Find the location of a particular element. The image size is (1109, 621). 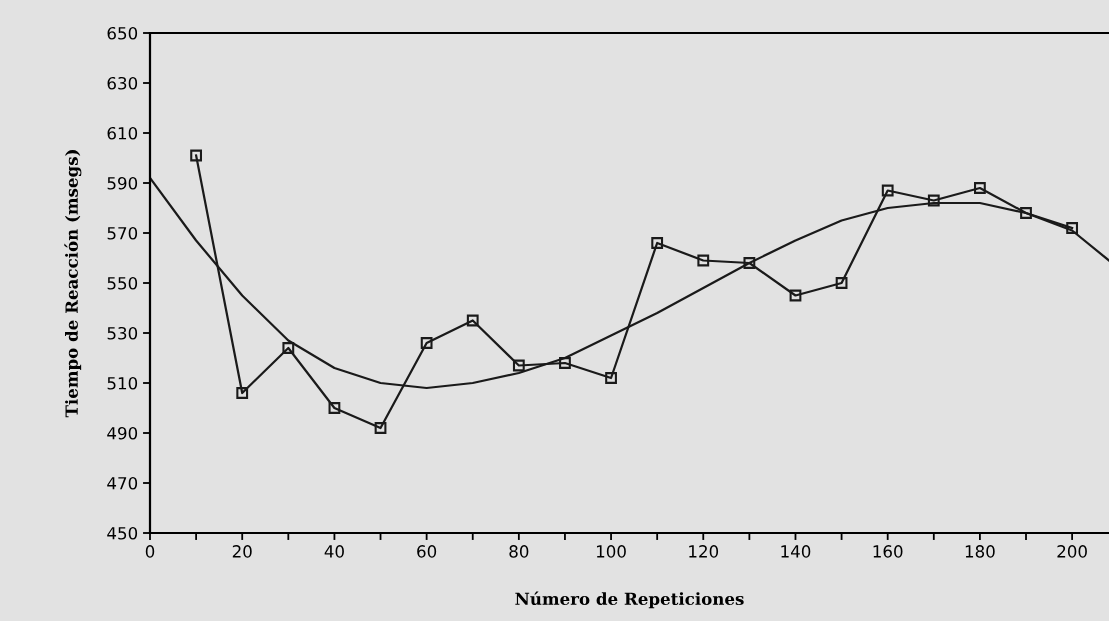

y-tick-label: 530 is located at coordinates (122, 333).